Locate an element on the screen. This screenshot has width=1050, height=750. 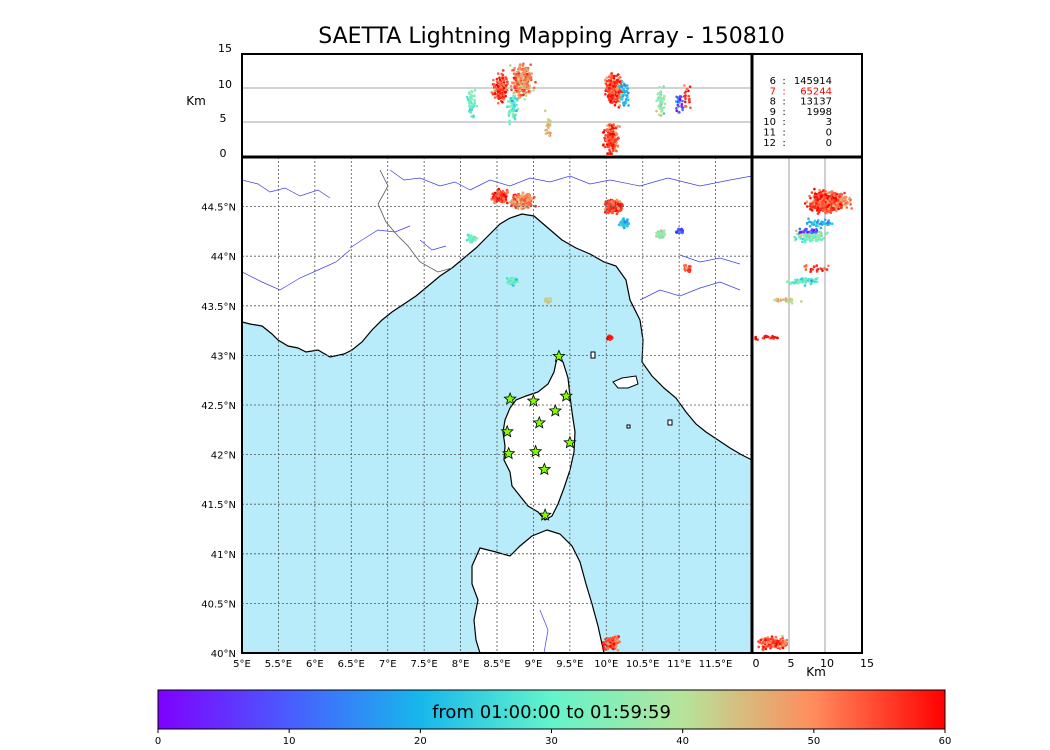
lon-tick-label: 5°E is located at coordinates (242, 664).